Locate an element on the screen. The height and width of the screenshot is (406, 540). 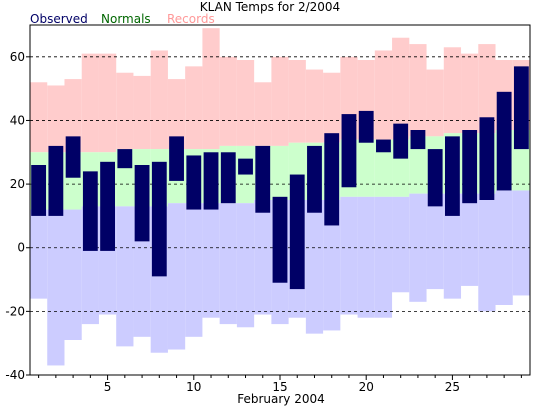
y-tick-label: 0 is located at coordinates (21, 248).